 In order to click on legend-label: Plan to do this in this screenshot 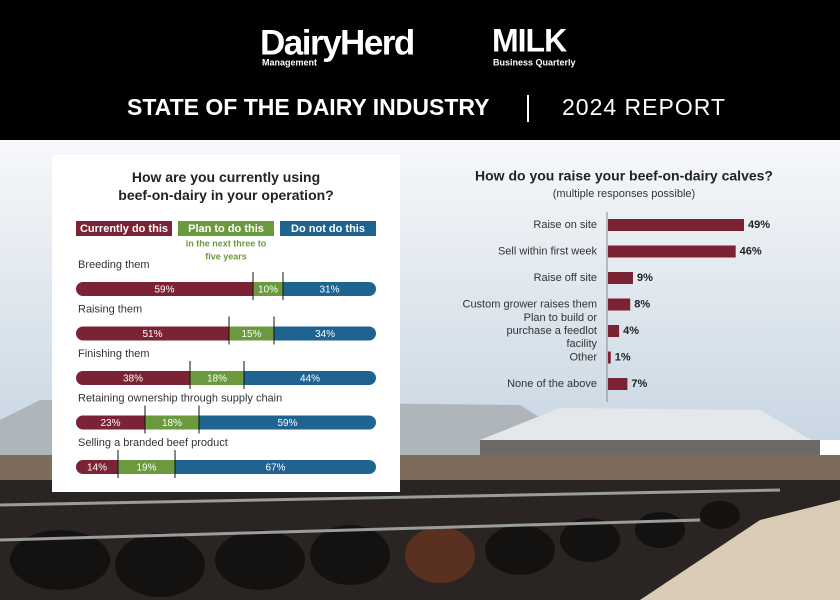, I will do `click(226, 229)`.